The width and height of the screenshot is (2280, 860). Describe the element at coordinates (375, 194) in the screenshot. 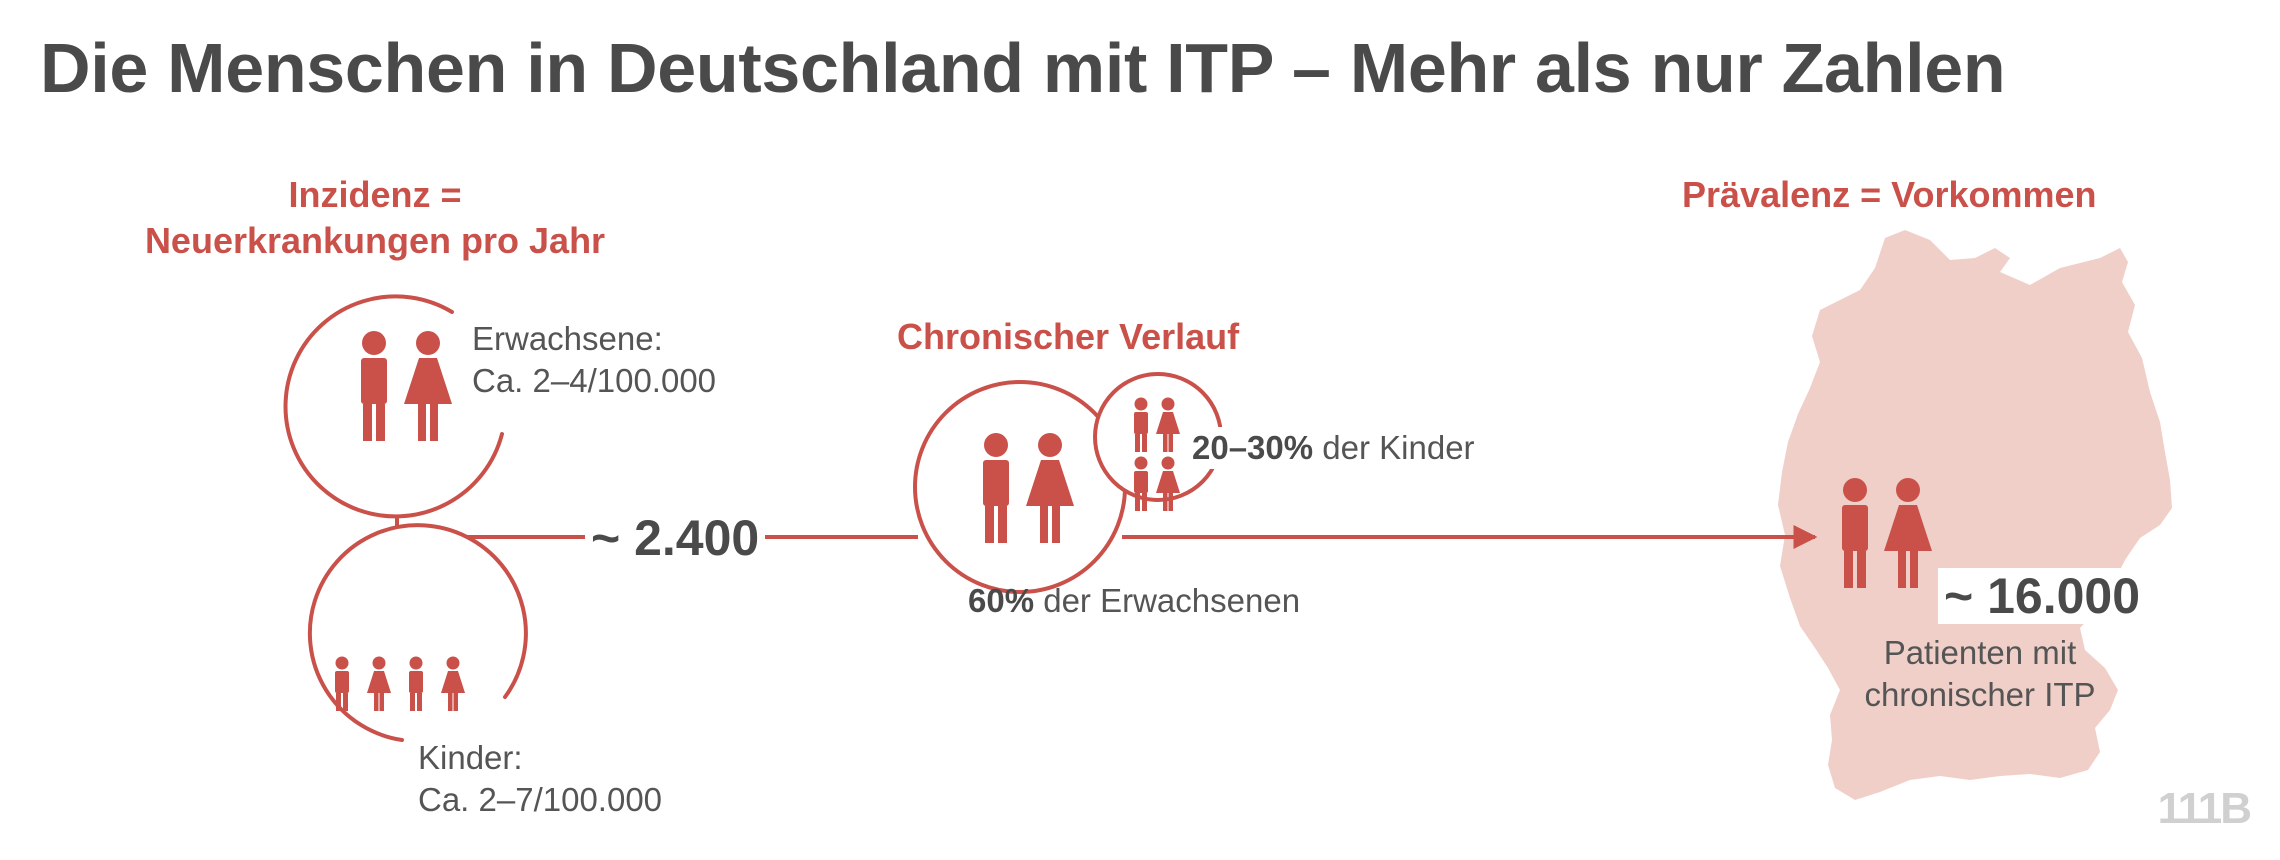

I see `incidence-heading-line1: Inzidenz =` at that location.